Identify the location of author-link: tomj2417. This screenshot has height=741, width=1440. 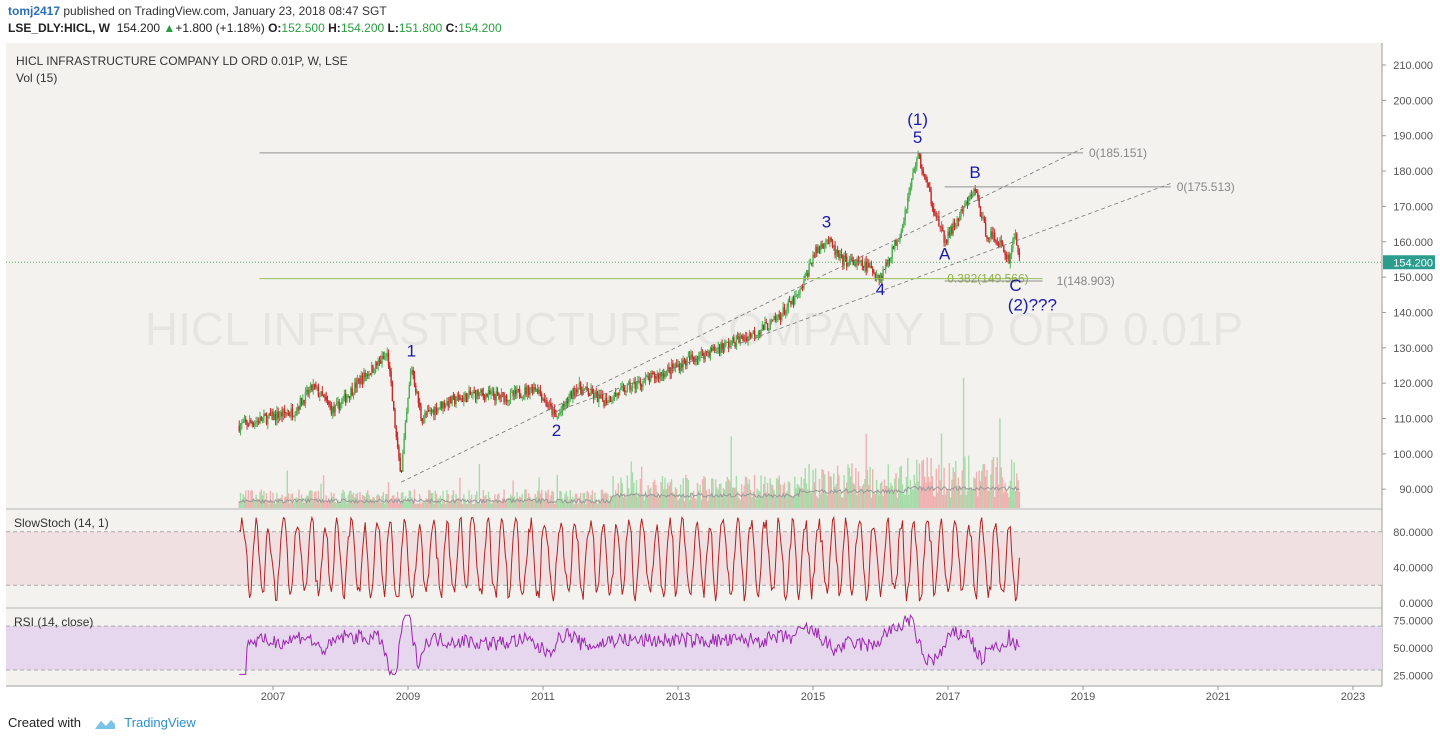
(34, 11).